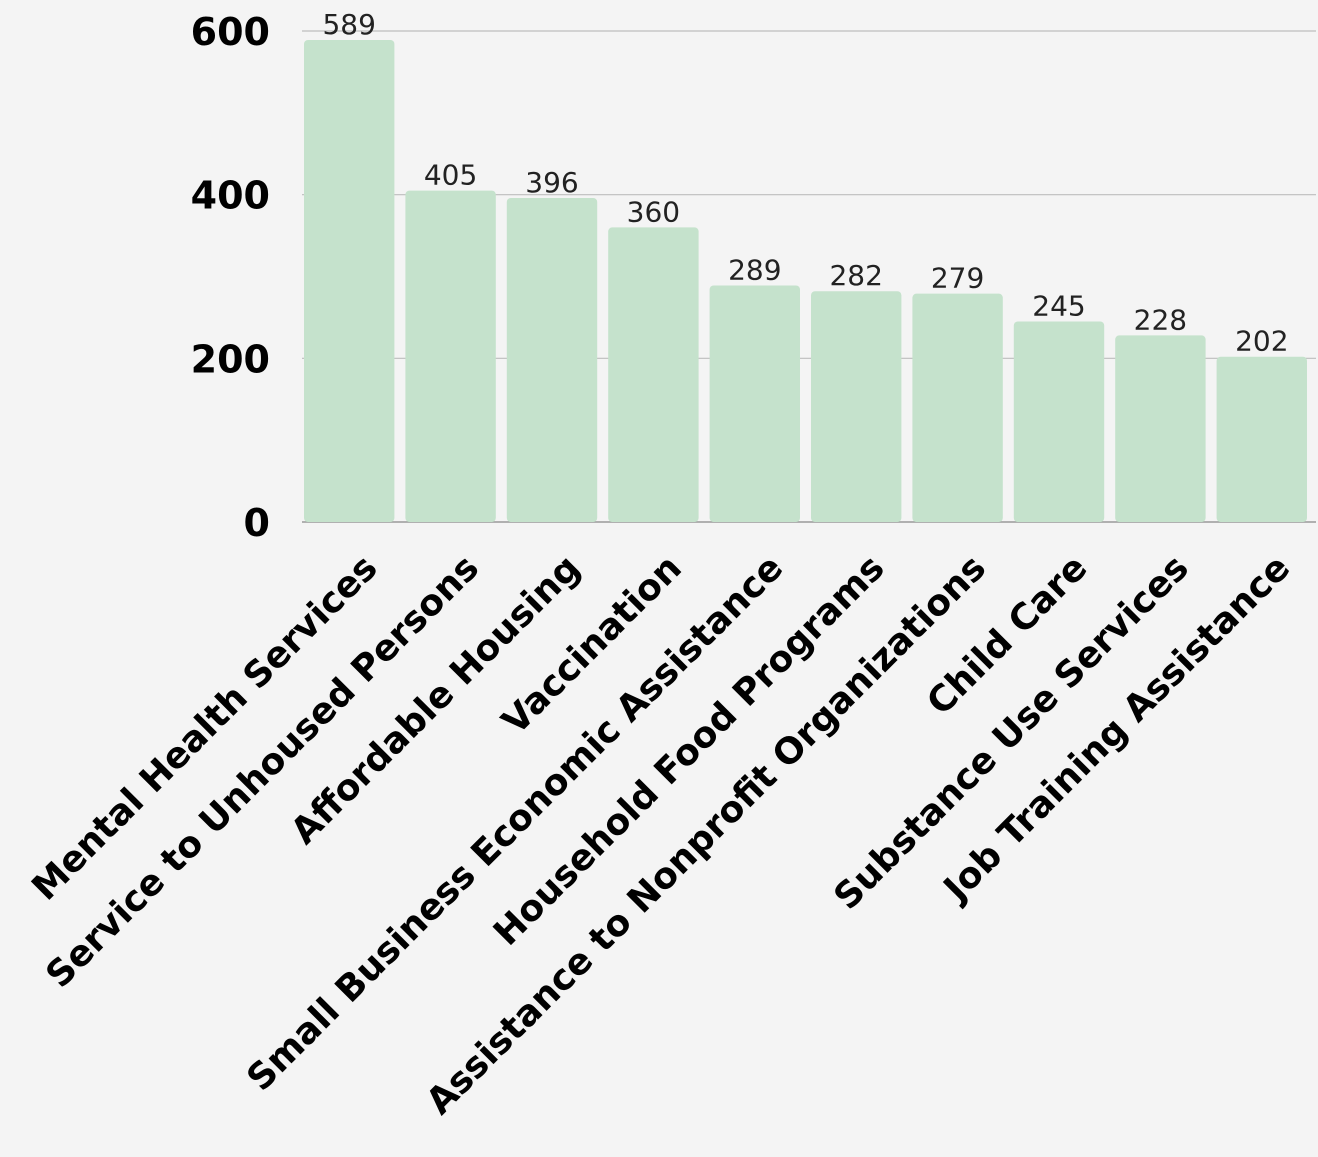 The image size is (1318, 1157). What do you see at coordinates (230, 277) in the screenshot?
I see `y-axis-ticks: 0 200 400 600` at bounding box center [230, 277].